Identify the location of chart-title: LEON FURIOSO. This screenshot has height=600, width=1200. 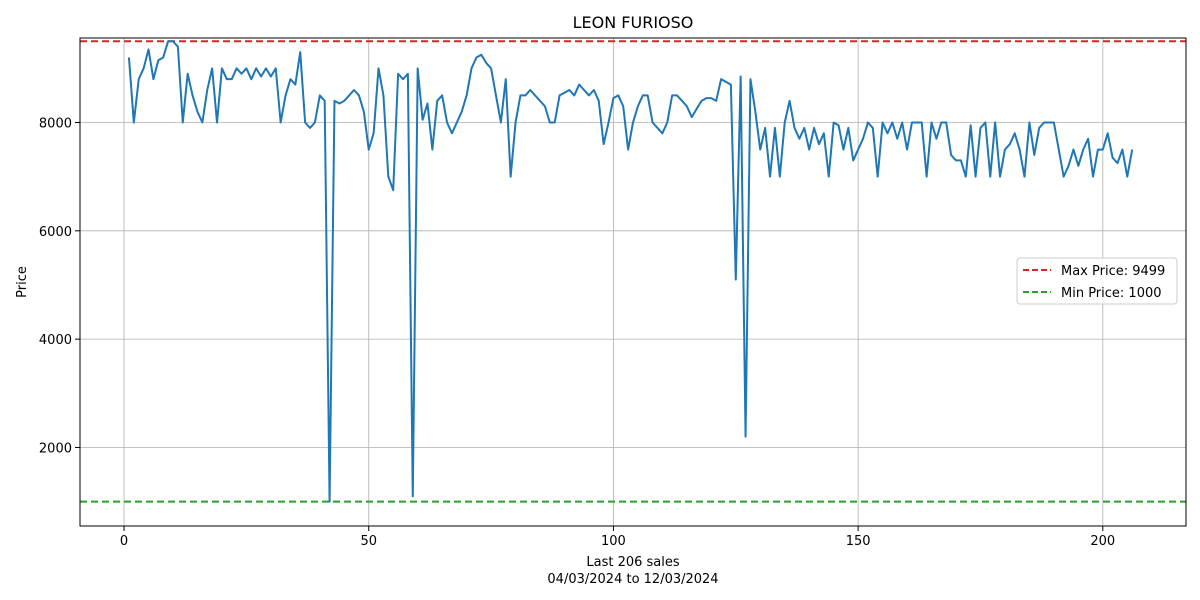
(633, 22).